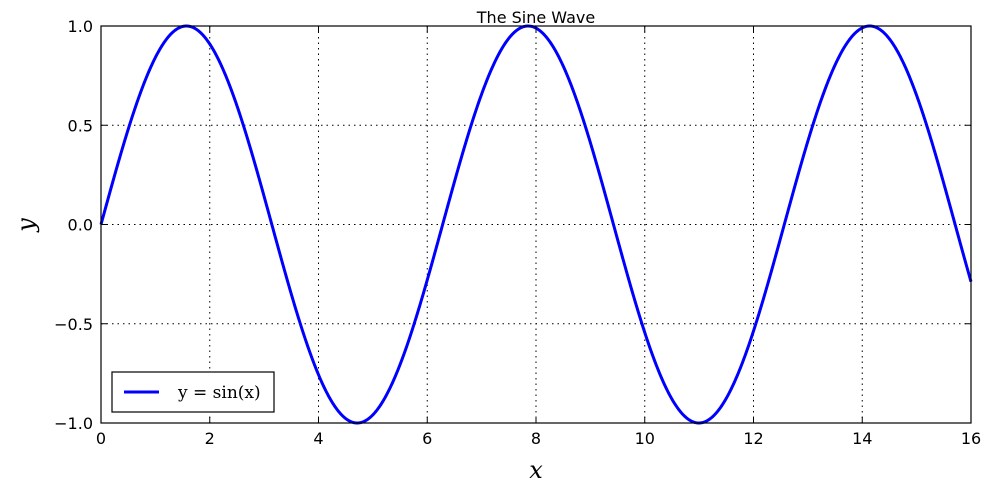 This screenshot has width=1000, height=500. What do you see at coordinates (427, 438) in the screenshot?
I see `x-tick-label: 6` at bounding box center [427, 438].